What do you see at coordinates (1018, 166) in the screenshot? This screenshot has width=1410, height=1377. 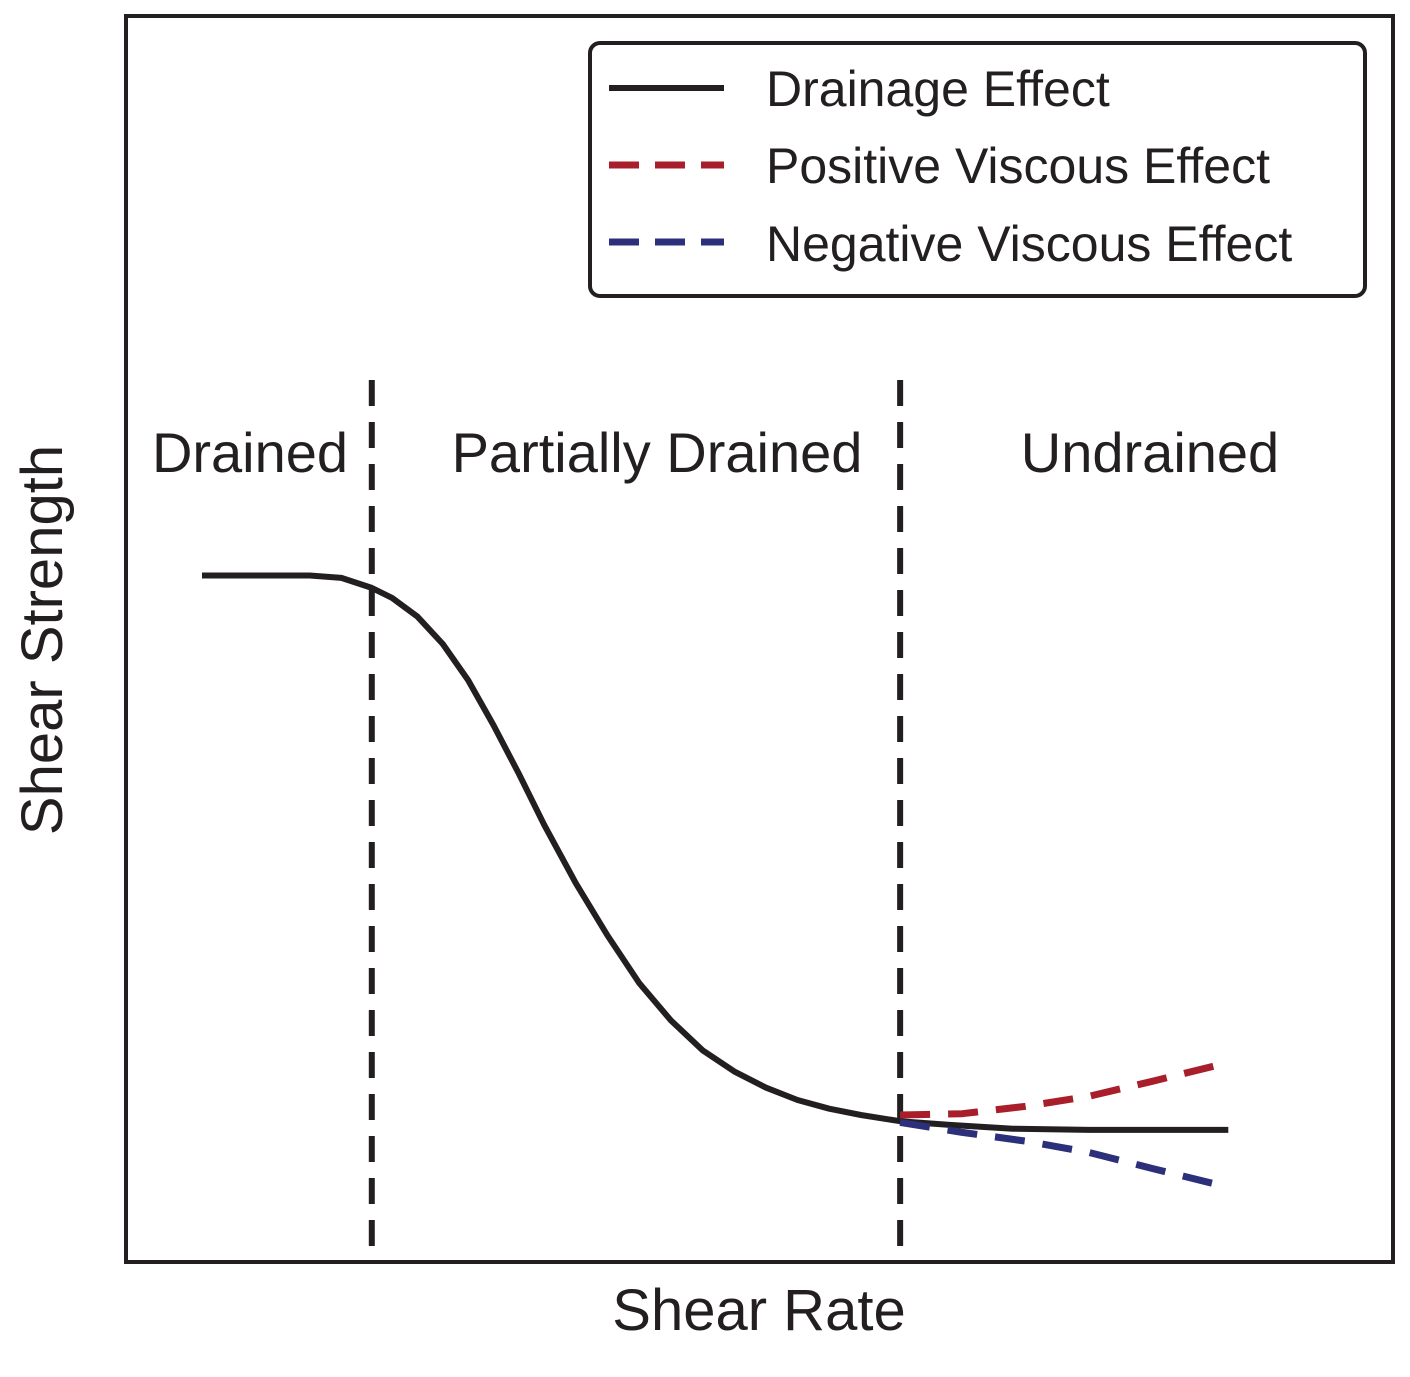 I see `legend-label-positive-viscous-effect: Positive Viscous Effect` at bounding box center [1018, 166].